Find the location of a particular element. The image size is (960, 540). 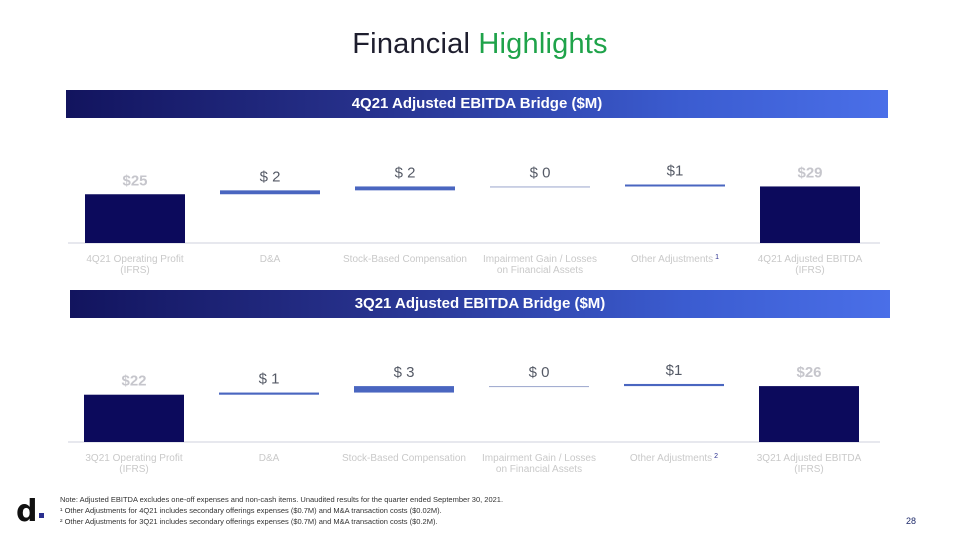

bar-value-label-6: $26 is located at coordinates (808, 372).